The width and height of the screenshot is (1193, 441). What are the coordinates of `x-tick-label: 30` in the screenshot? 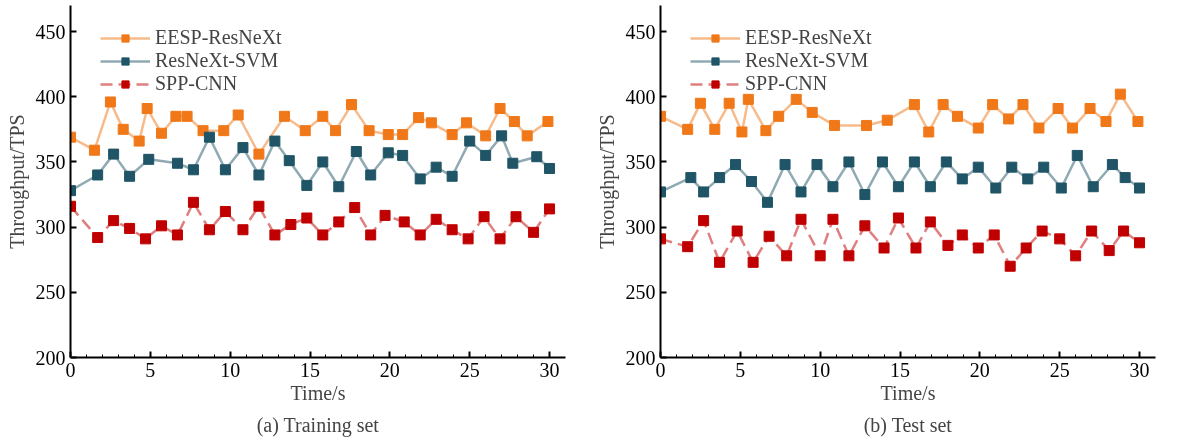 It's located at (1139, 369).